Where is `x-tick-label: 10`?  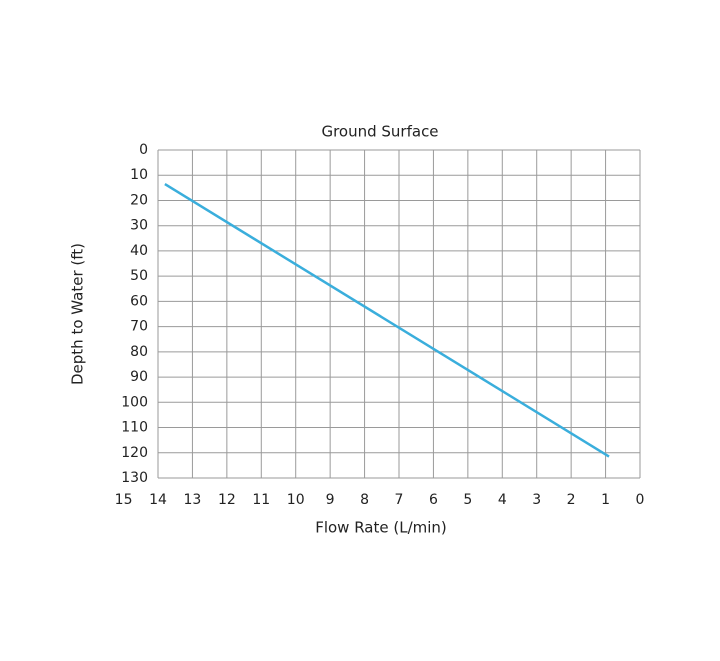 x-tick-label: 10 is located at coordinates (296, 500).